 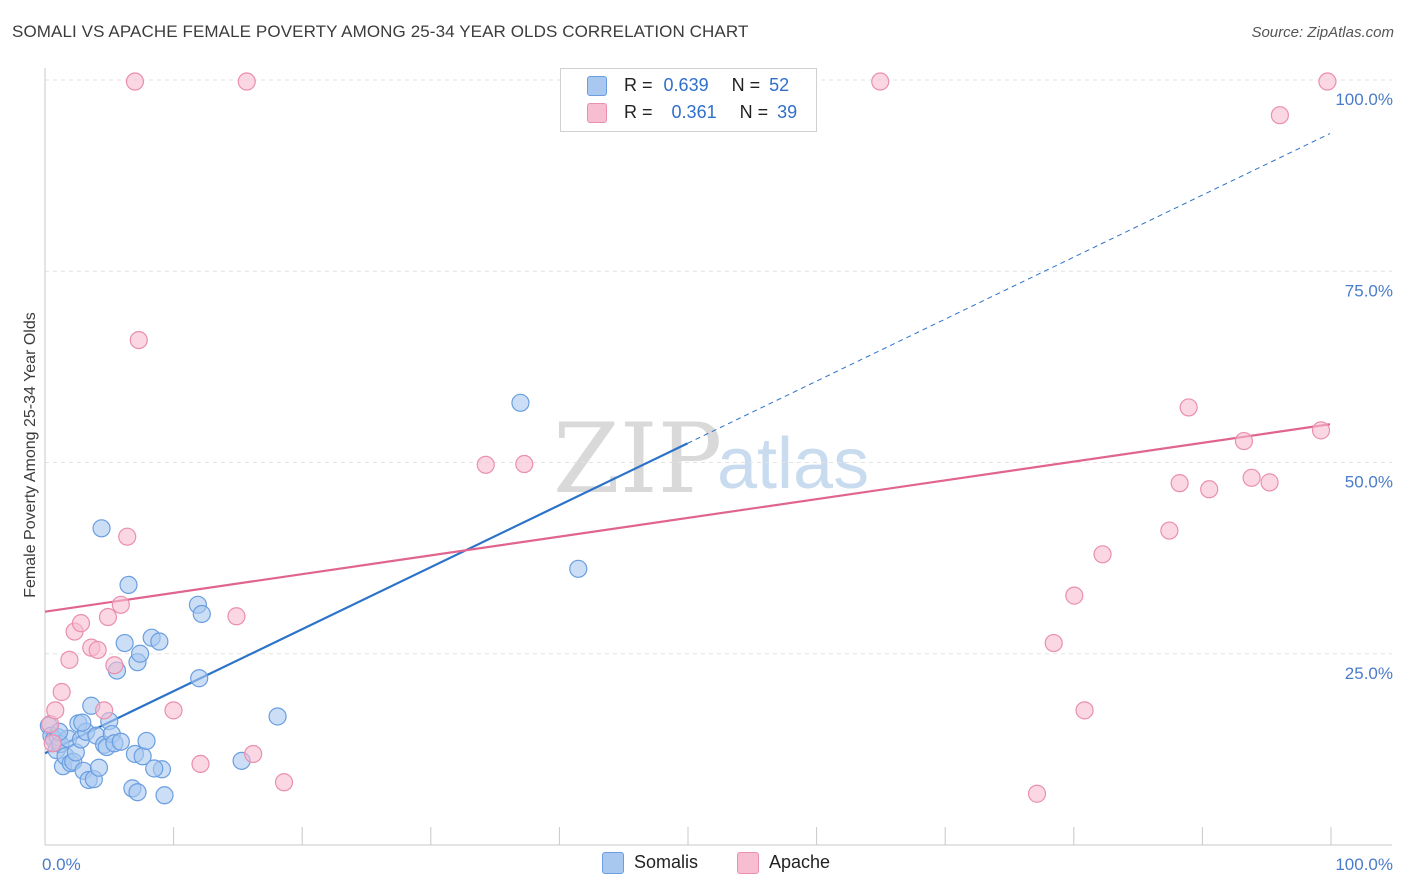 I want to click on source-label: Source: ZipAtlas.com, so click(x=1322, y=32).